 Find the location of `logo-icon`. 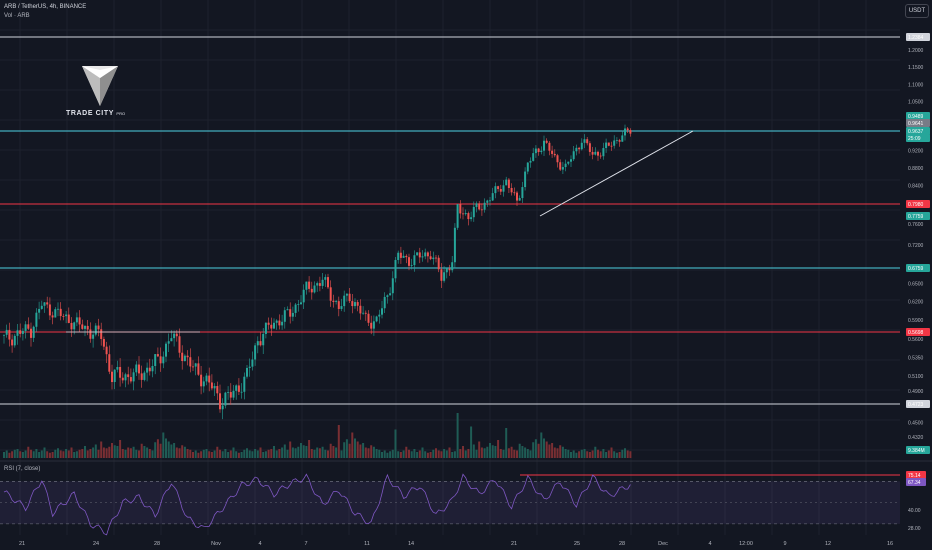

logo-icon is located at coordinates (100, 86).